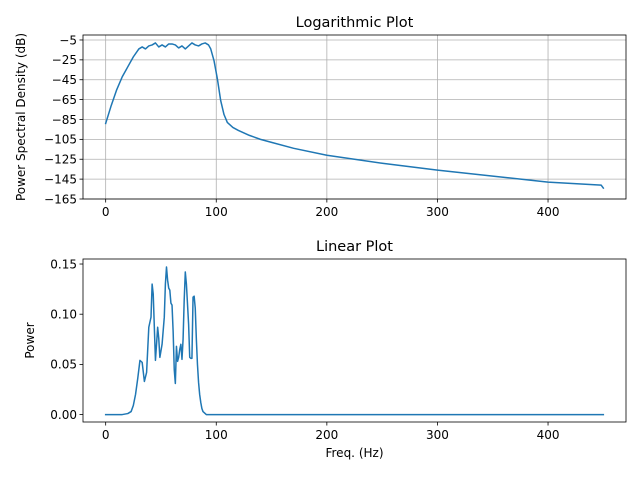 This screenshot has width=640, height=480. Describe the element at coordinates (64, 100) in the screenshot. I see `log-plot-y-tick-label: −65` at that location.